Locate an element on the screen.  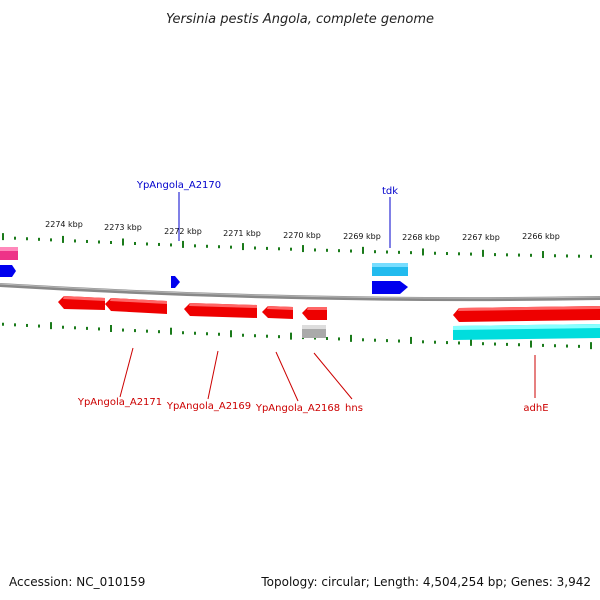
gene-gray-box-highlight is located at coordinates (314, 327).